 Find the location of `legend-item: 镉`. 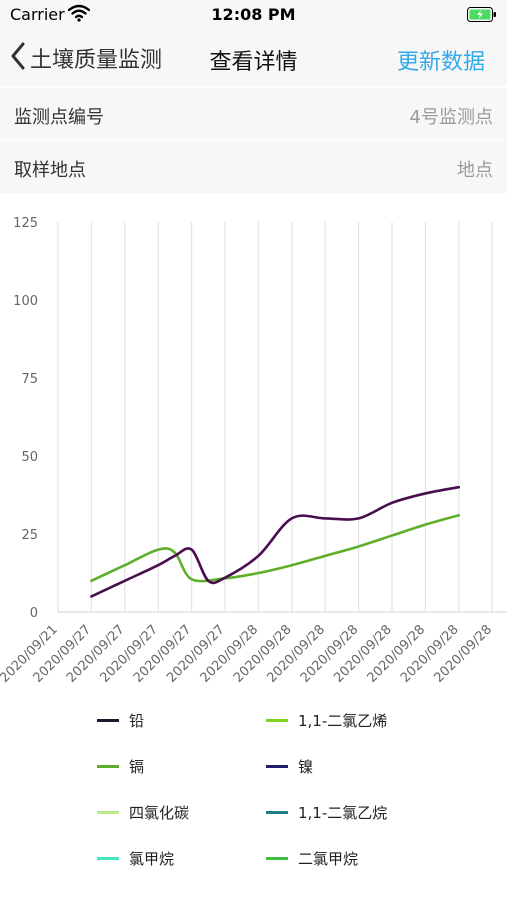

legend-item: 镉 is located at coordinates (120, 766).